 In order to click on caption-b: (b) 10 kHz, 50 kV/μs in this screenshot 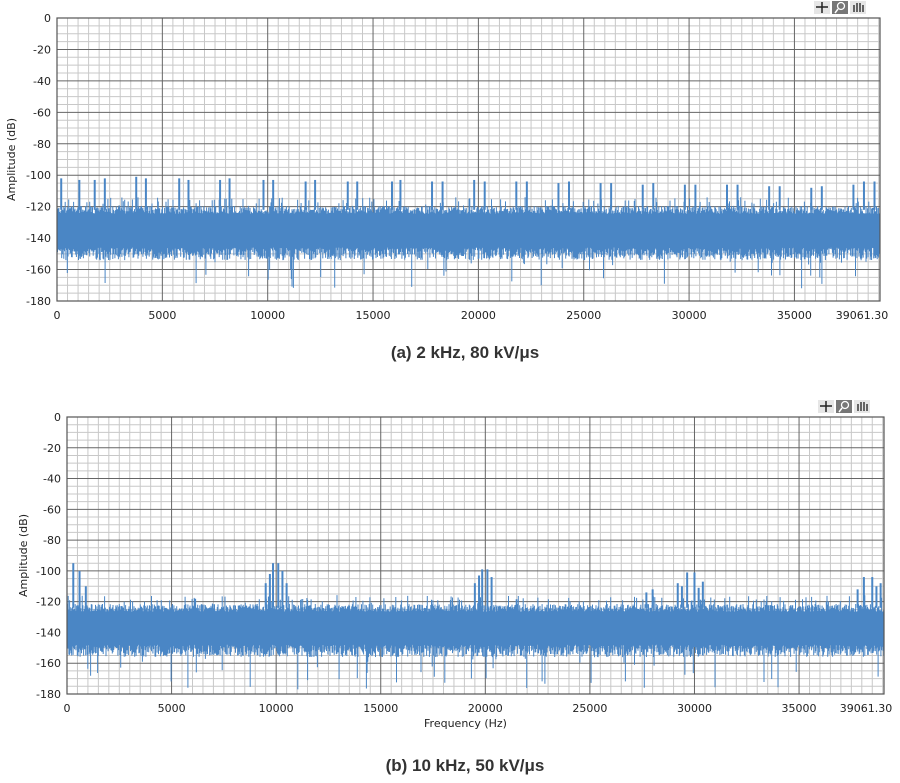, I will do `click(465, 765)`.